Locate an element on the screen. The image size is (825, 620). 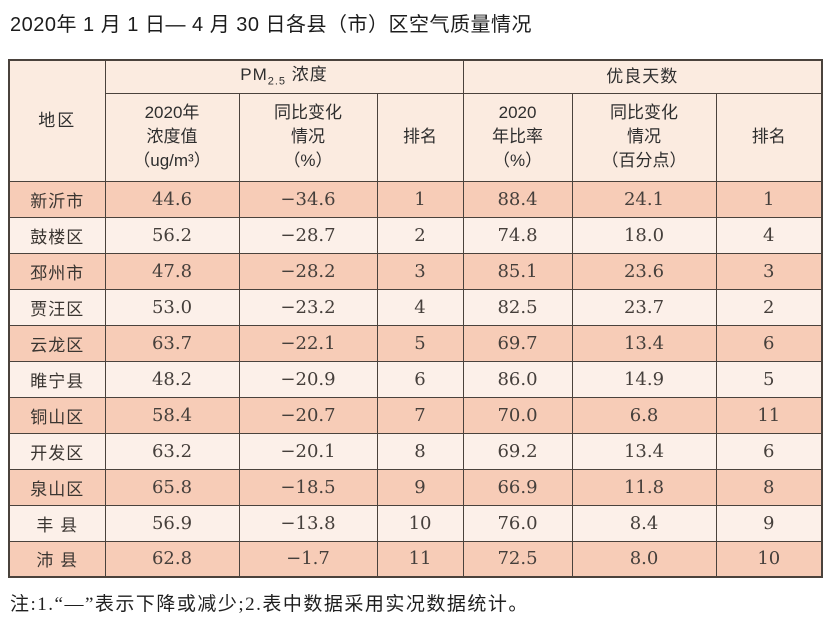
good-rate-cell: 69.2 is located at coordinates (517, 451).